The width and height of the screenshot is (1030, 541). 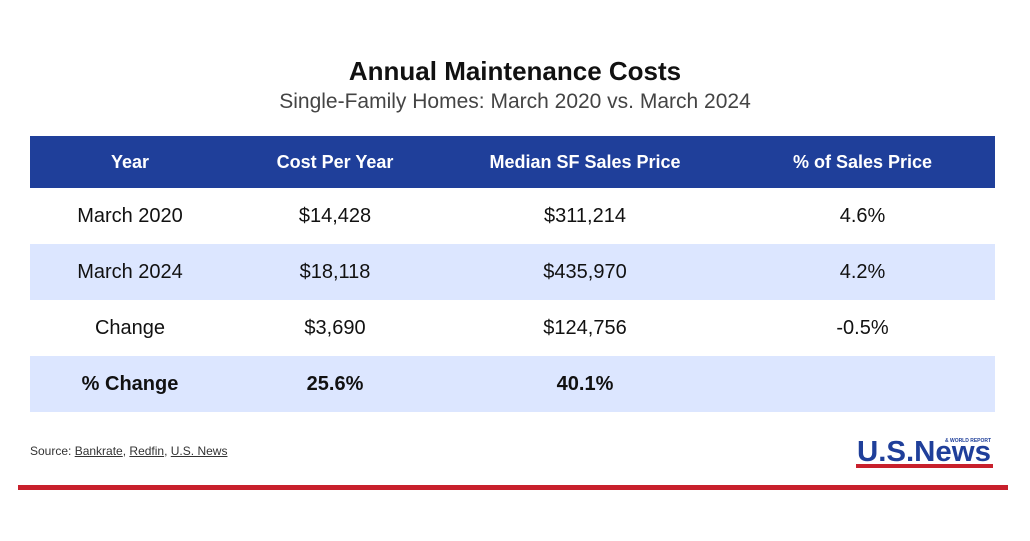 I want to click on table-row: % Change 25.6% 40.1%, so click(x=512, y=384).